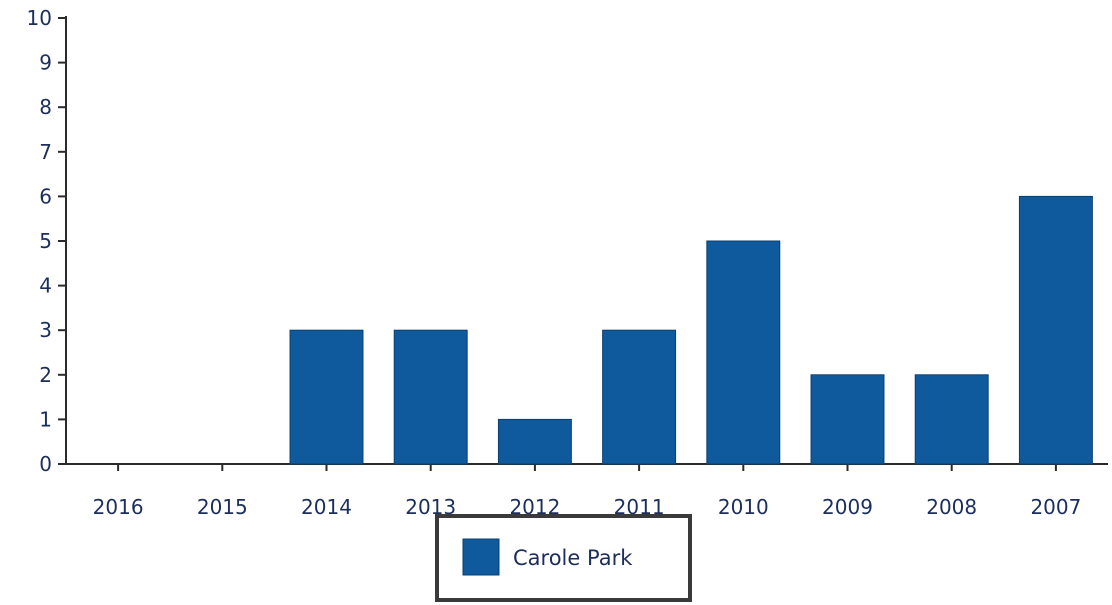  What do you see at coordinates (847, 507) in the screenshot?
I see `x-tick-label: 2009` at bounding box center [847, 507].